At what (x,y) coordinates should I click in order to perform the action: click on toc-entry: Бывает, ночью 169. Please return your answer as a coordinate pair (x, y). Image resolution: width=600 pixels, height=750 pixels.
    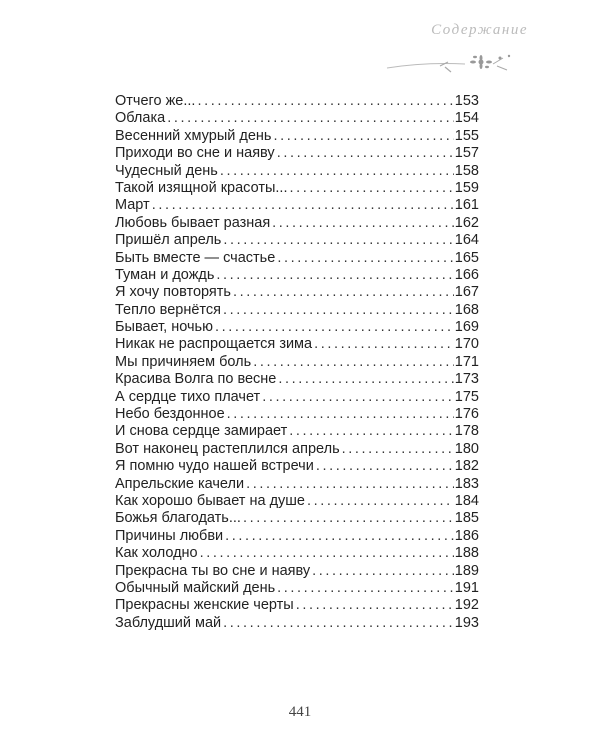
    Looking at the image, I should click on (297, 327).